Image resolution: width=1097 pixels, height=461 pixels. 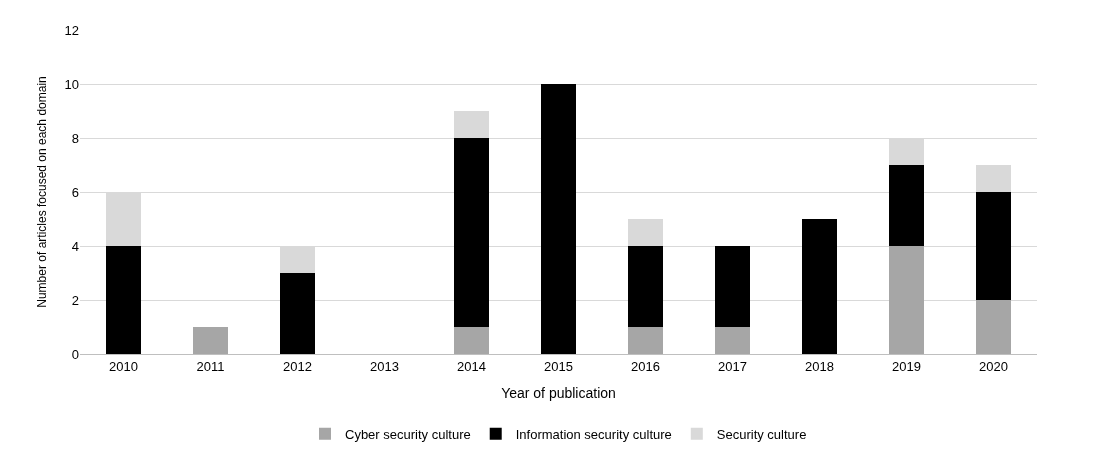 I want to click on y-tick-label: 10, so click(x=71, y=84).